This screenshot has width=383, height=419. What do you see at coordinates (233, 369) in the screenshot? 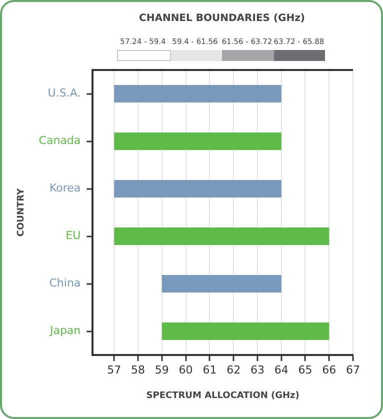
I see `x-tick-label: 62` at bounding box center [233, 369].